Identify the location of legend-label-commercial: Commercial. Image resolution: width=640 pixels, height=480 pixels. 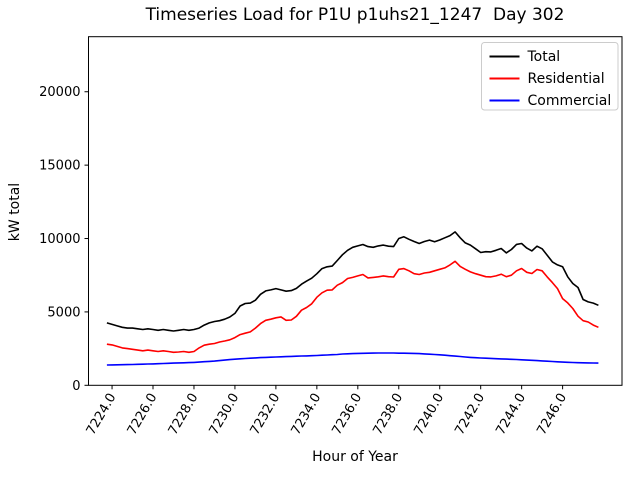
(570, 101).